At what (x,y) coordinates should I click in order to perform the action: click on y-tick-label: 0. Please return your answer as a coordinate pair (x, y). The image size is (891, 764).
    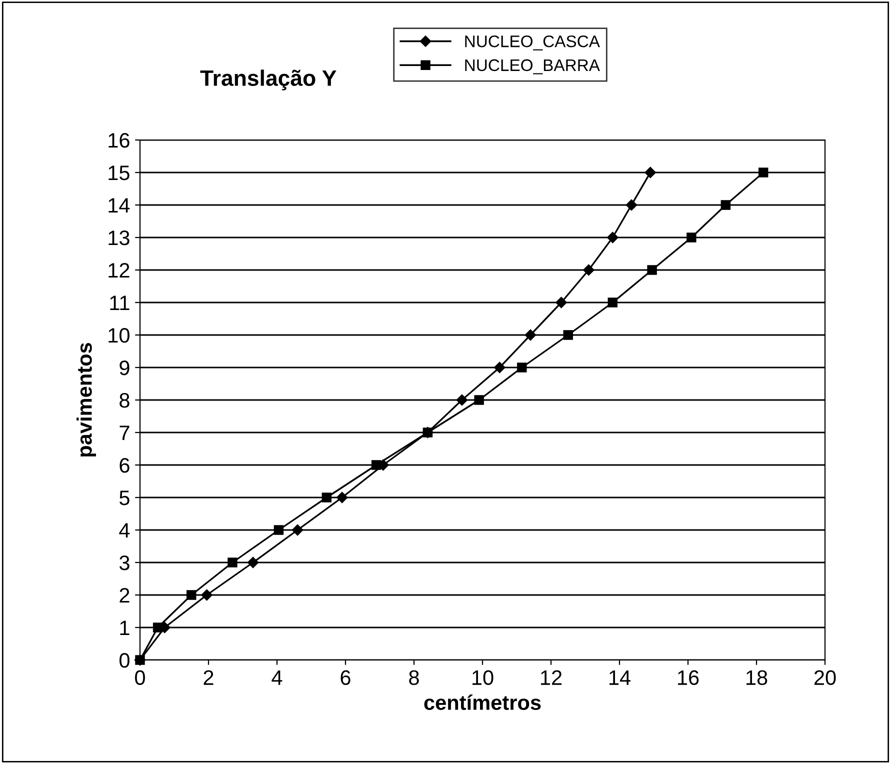
    Looking at the image, I should click on (125, 660).